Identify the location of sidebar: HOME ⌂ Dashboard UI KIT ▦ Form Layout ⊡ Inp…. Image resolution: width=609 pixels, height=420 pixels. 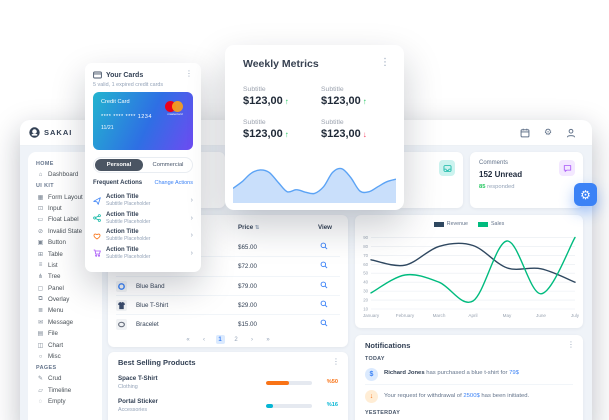
(65, 286).